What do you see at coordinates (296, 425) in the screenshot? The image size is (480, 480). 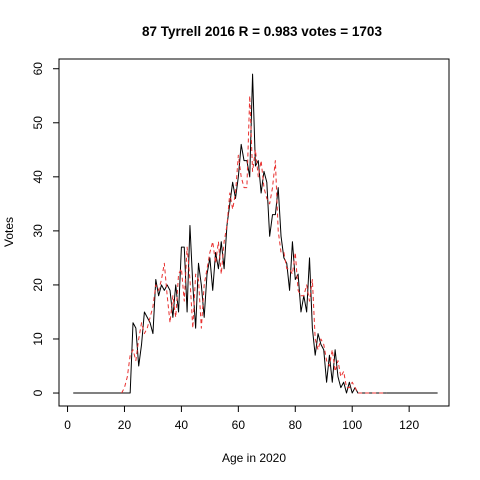 I see `x-tick-label: 80` at bounding box center [296, 425].